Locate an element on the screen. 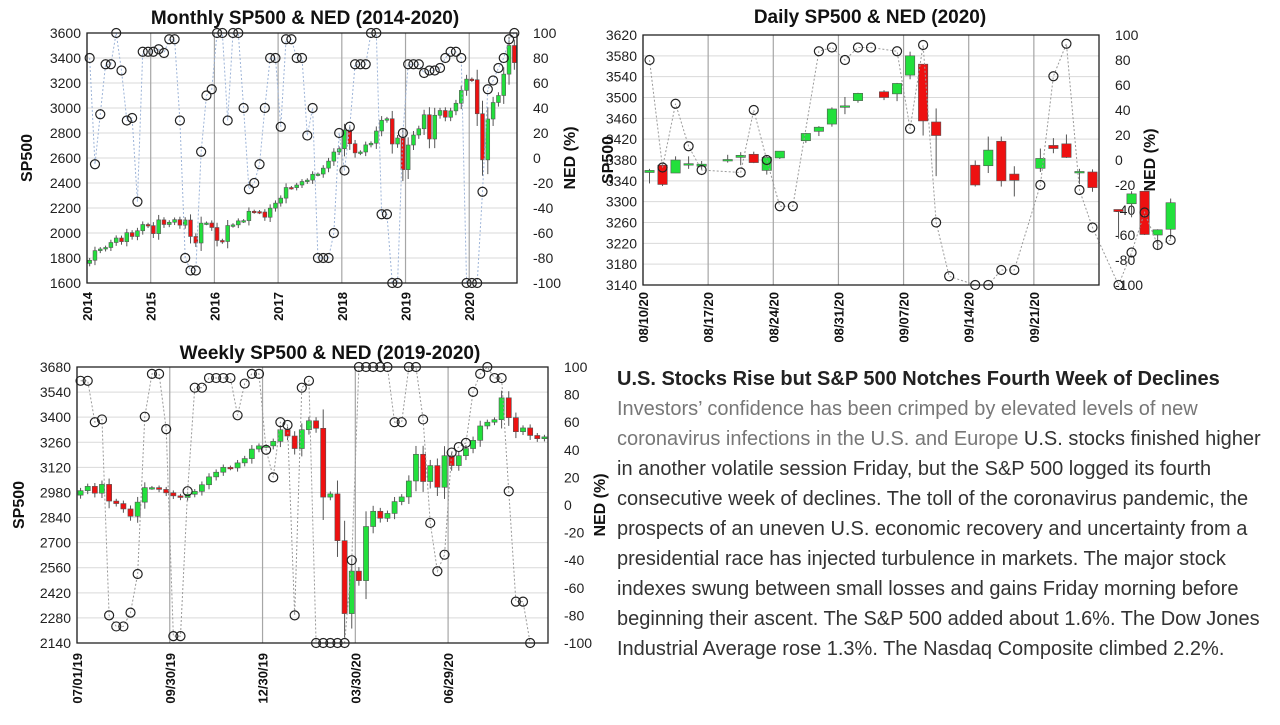 This screenshot has width=1280, height=725. y-tick-label: 3460 is located at coordinates (621, 118).